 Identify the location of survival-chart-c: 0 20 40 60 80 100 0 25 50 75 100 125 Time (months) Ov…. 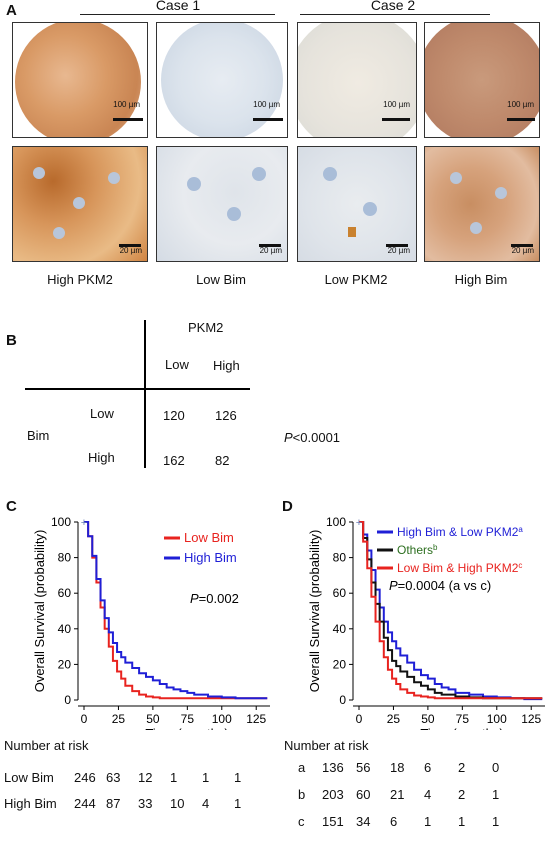
(151, 622).